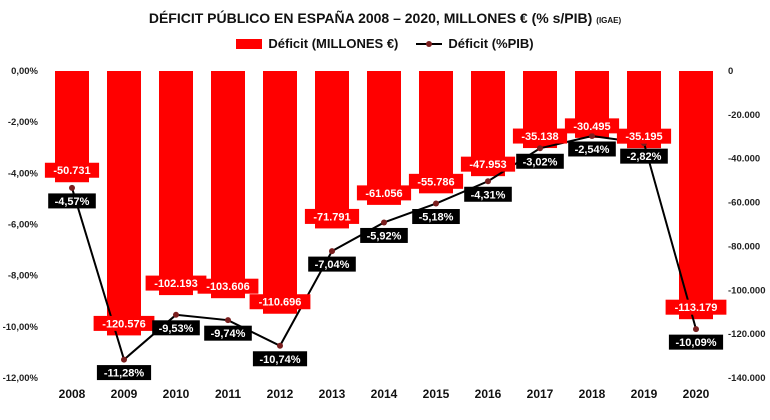 The height and width of the screenshot is (420, 770). I want to click on legend-line-label: Déficit (%PIB), so click(491, 43).